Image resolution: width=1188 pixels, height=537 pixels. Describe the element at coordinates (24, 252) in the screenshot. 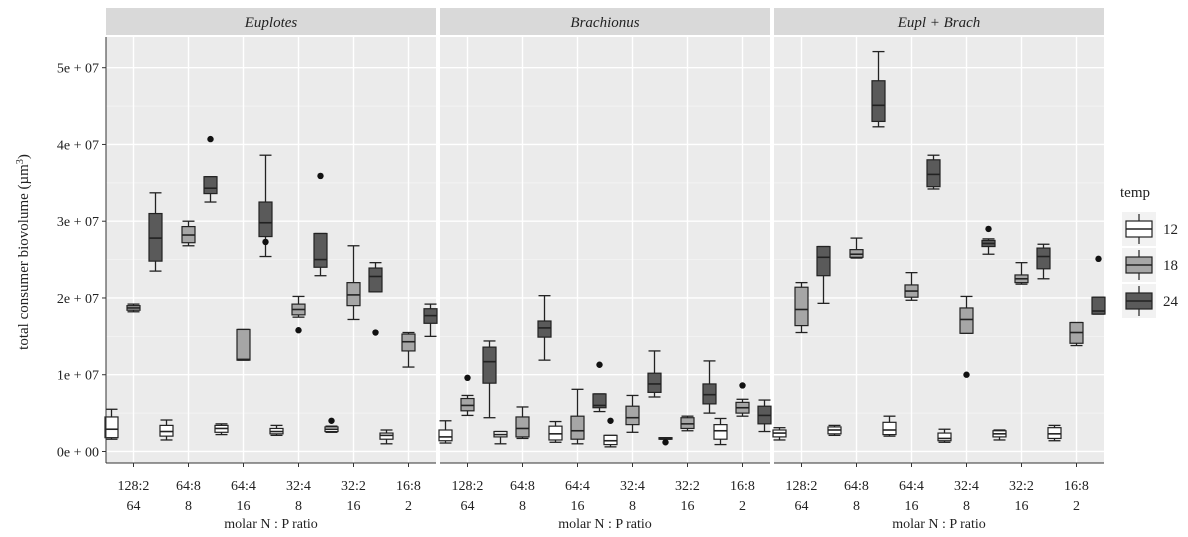

I see `y-axis-label: total consumer biovolume (µm3)` at that location.